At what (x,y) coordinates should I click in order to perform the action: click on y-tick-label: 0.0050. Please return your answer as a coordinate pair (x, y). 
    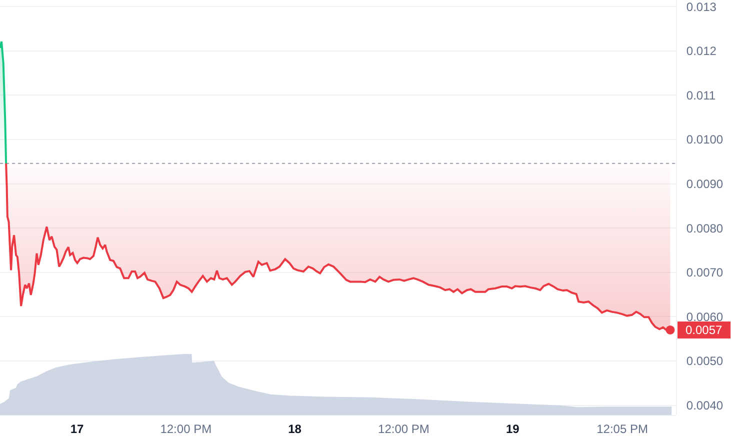
    Looking at the image, I should click on (705, 361).